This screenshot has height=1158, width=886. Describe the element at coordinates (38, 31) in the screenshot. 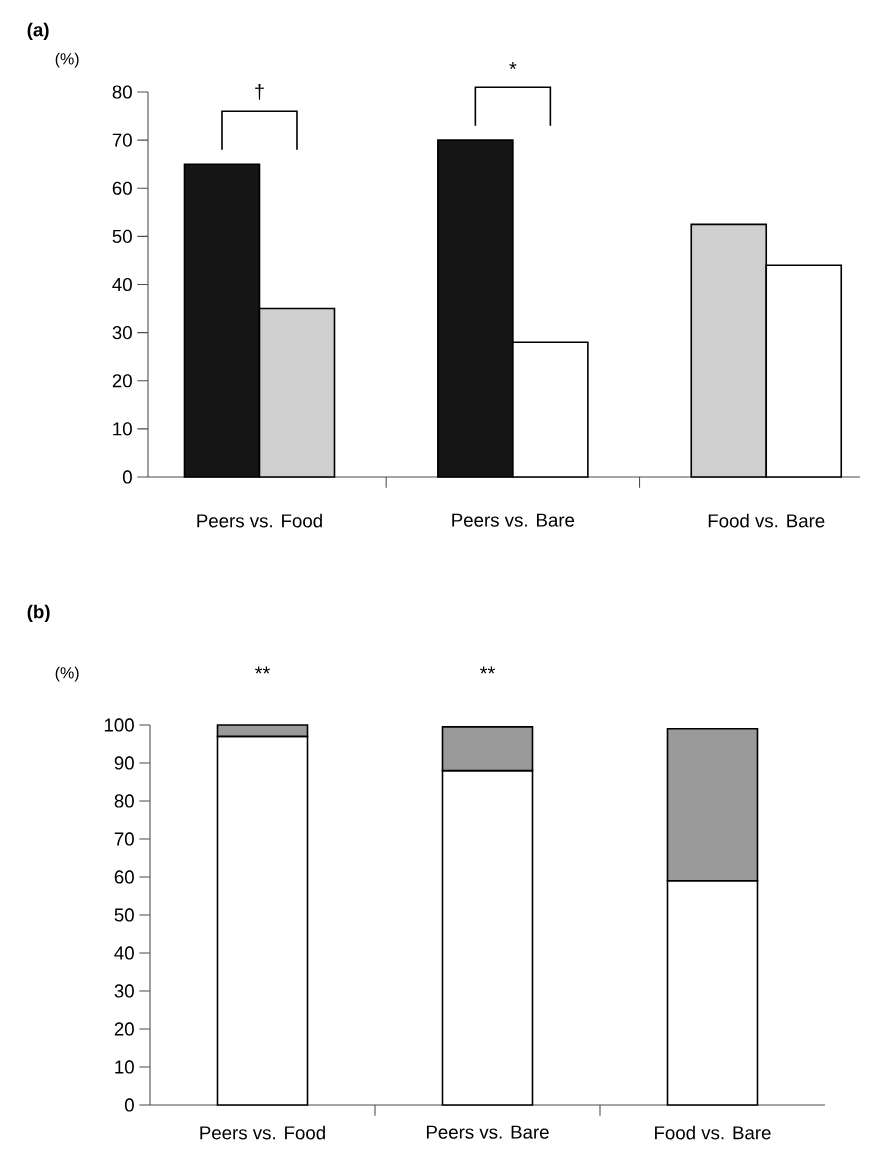

I see `chart-title: (a)` at that location.